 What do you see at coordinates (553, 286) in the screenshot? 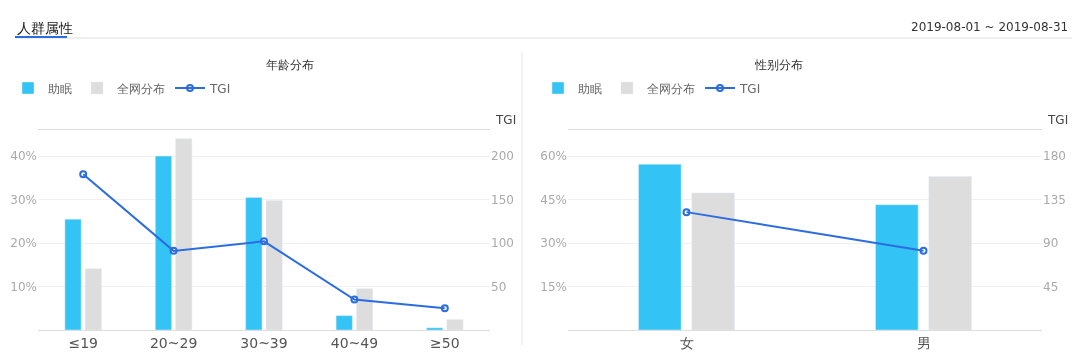
I see `y-tick-label: 15%` at bounding box center [553, 286].